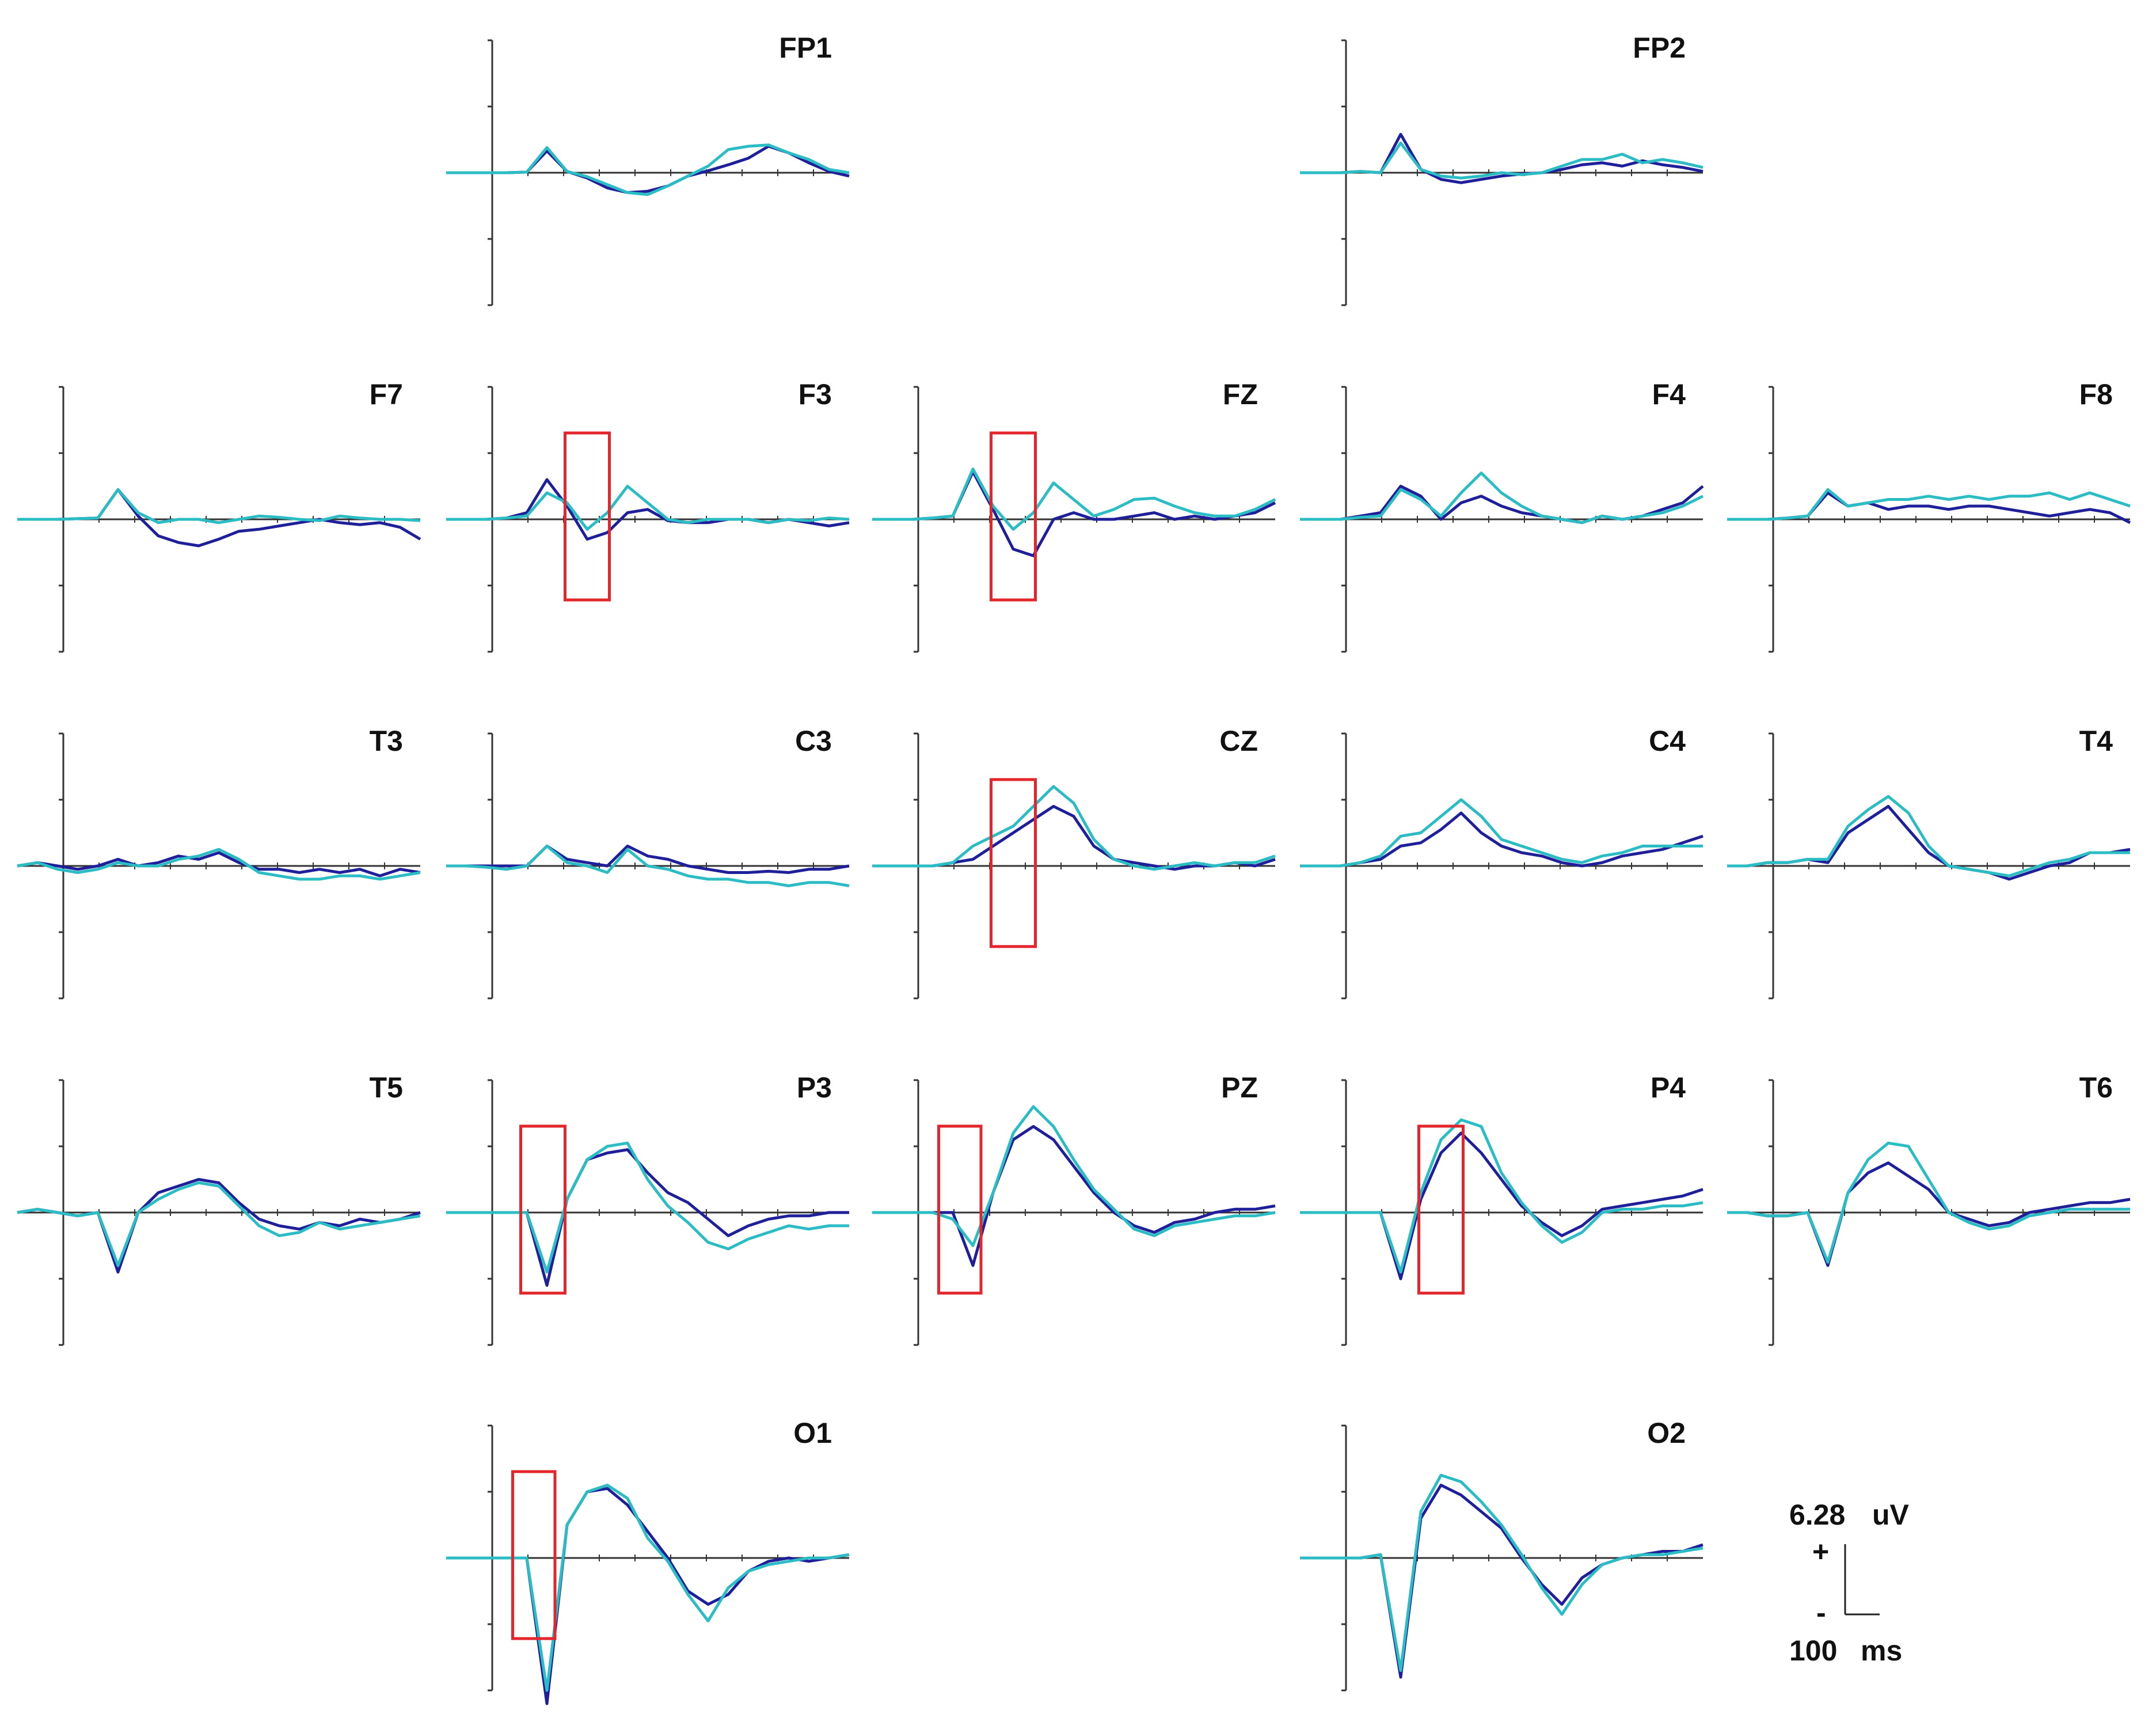  Describe the element at coordinates (806, 48) in the screenshot. I see `channel-label-fp1: FP1` at that location.